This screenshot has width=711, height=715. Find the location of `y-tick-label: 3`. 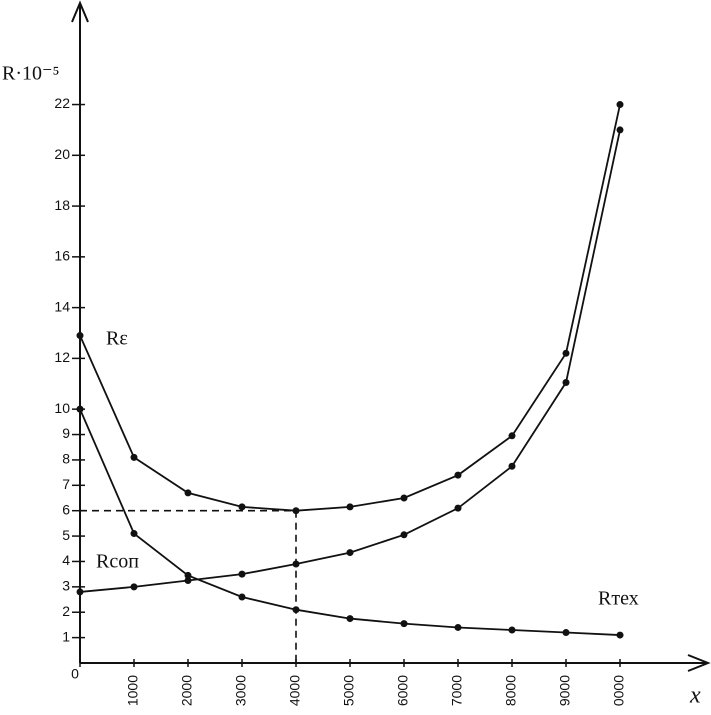

y-tick-label: 3 is located at coordinates (66, 586).